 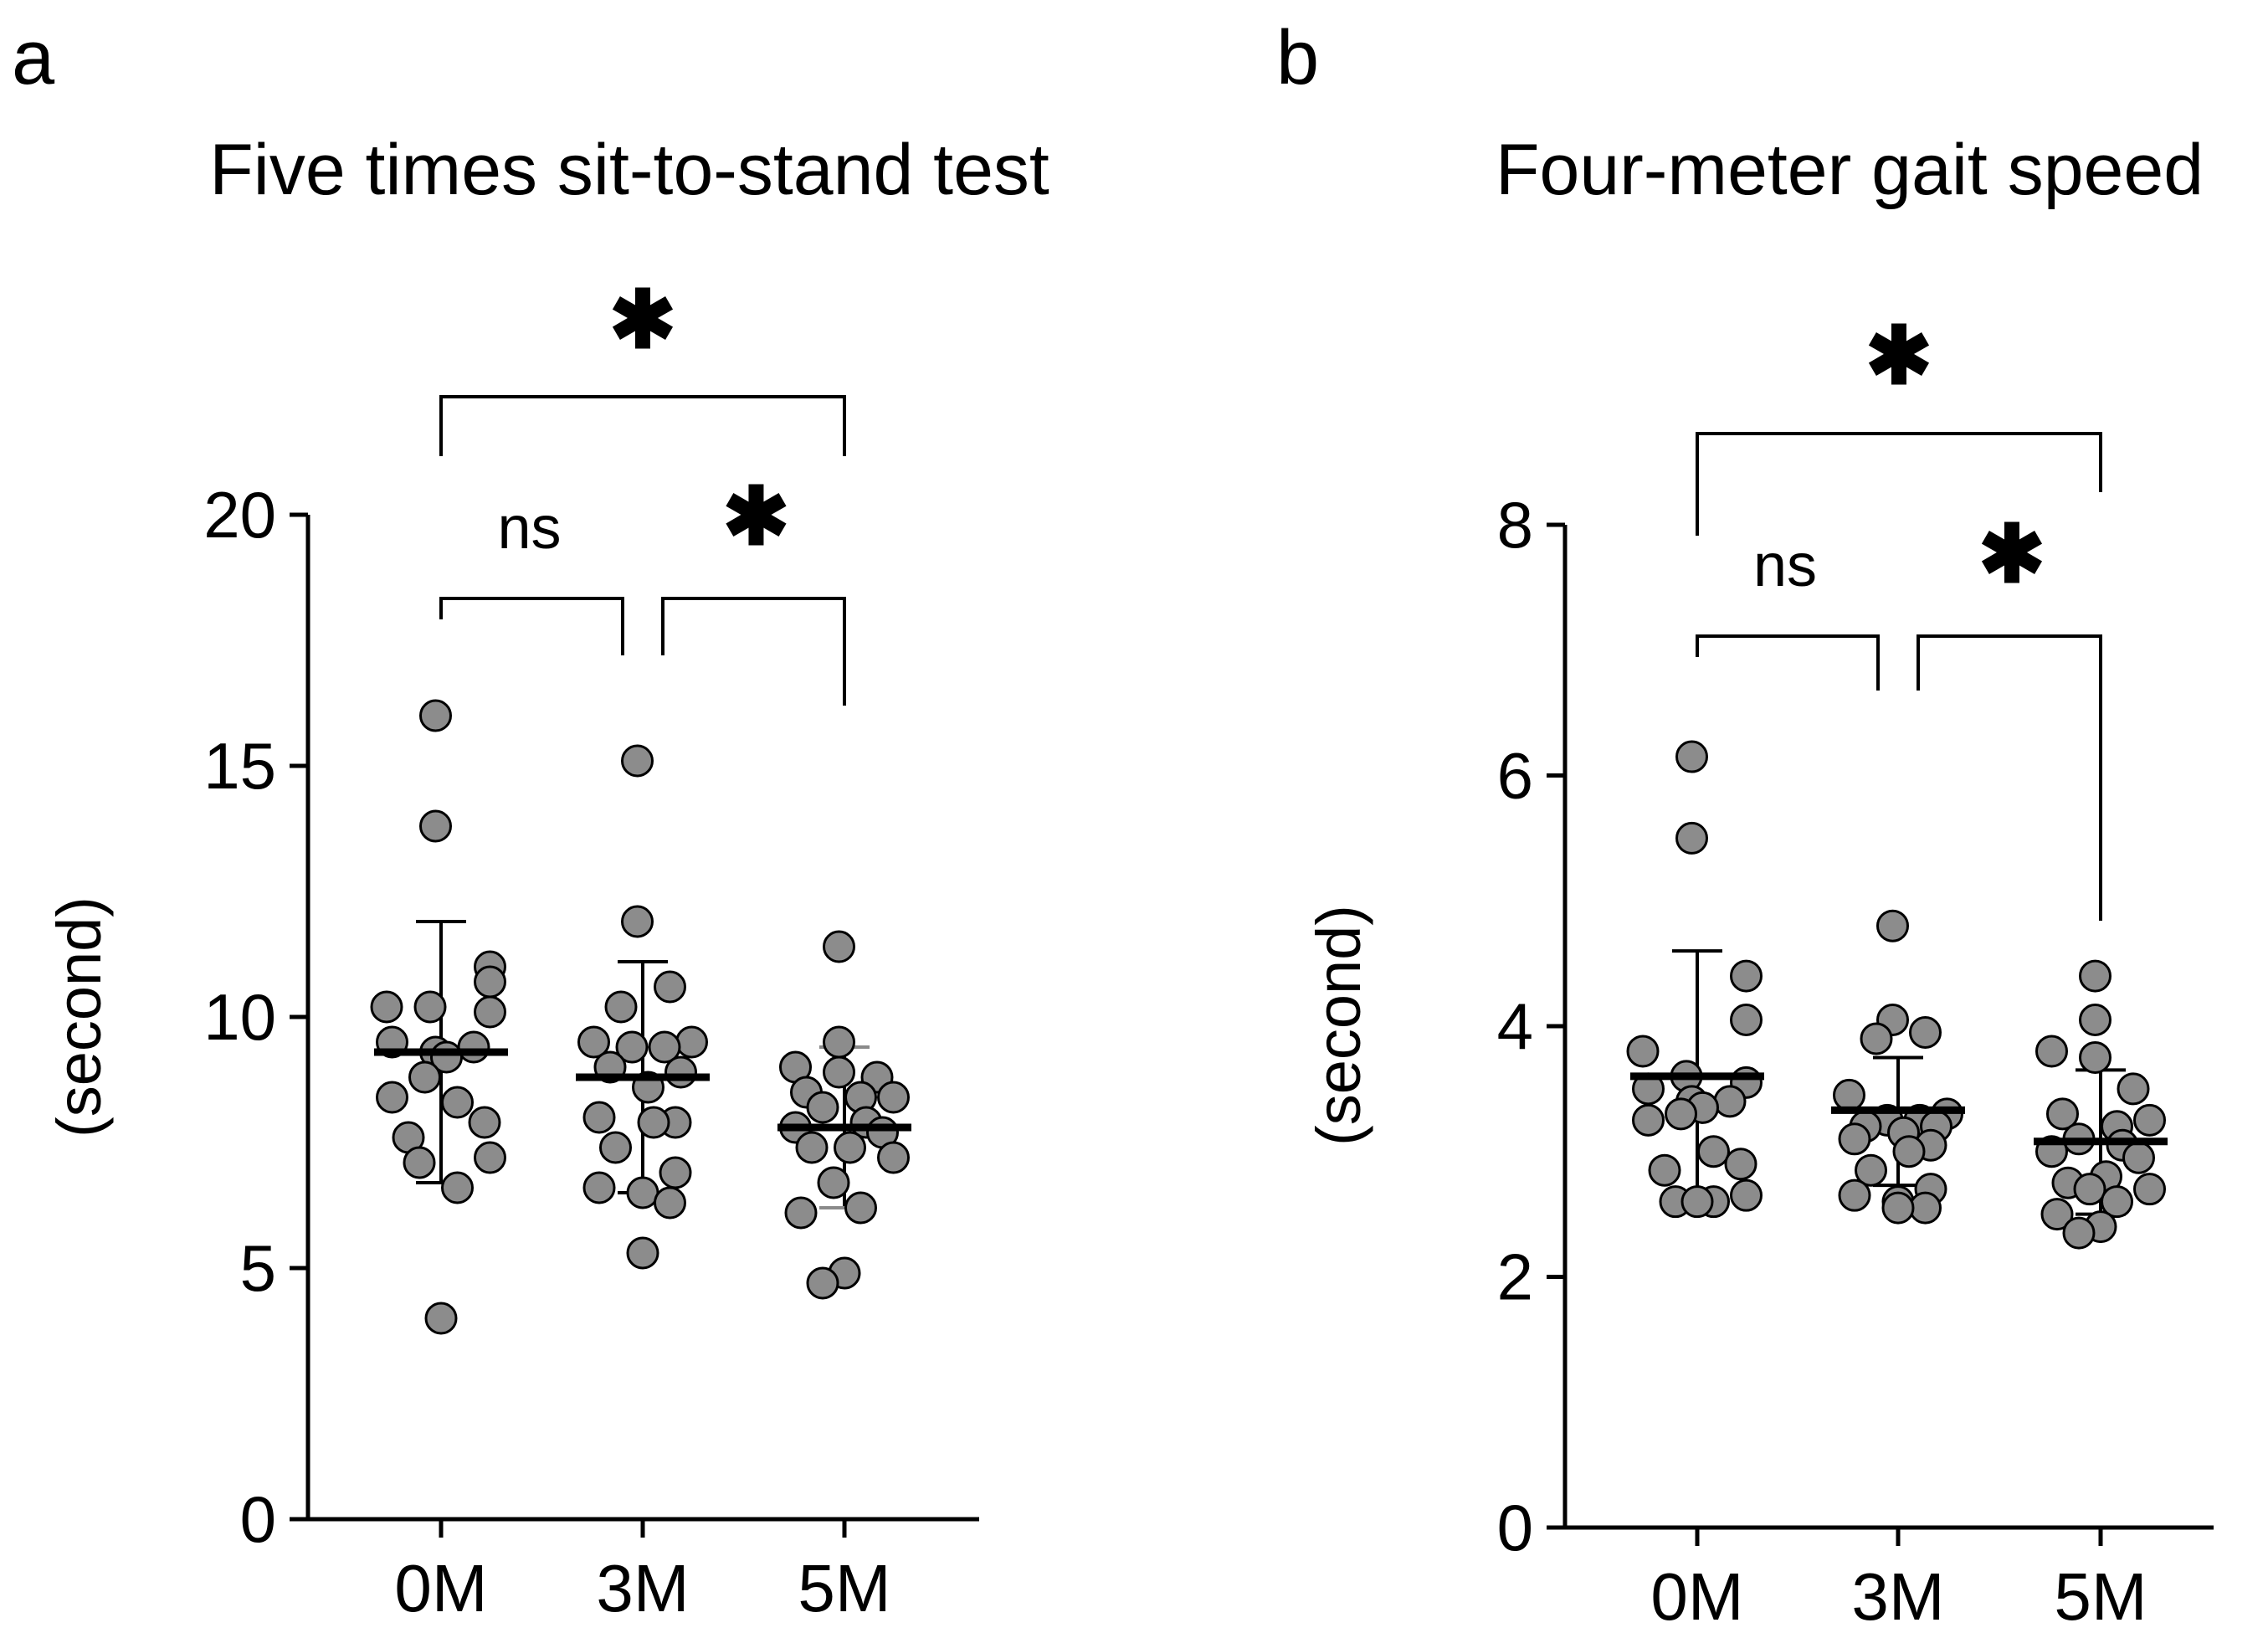 I want to click on bracket-3M-5M, so click(x=2010, y=777).